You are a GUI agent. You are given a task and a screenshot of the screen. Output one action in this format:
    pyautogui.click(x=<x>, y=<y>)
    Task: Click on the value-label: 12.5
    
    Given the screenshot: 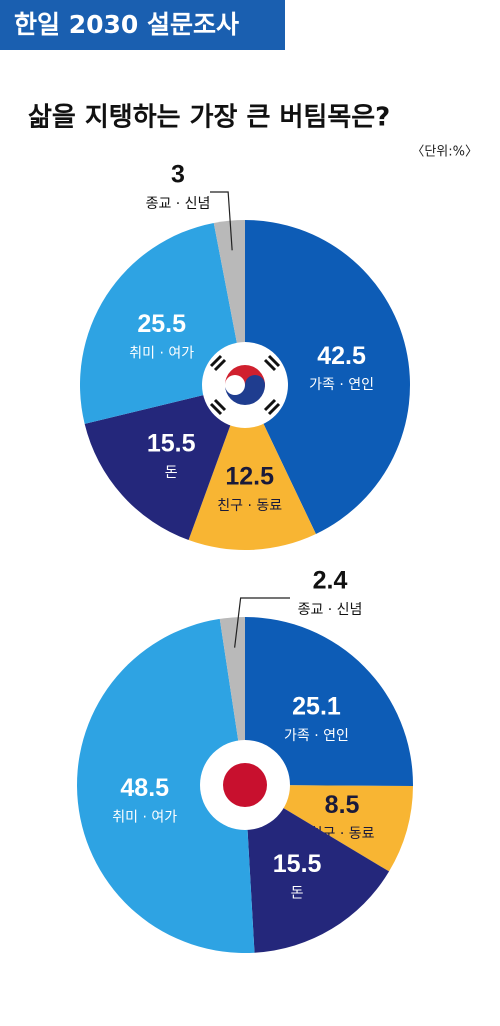 What is the action you would take?
    pyautogui.click(x=249, y=476)
    